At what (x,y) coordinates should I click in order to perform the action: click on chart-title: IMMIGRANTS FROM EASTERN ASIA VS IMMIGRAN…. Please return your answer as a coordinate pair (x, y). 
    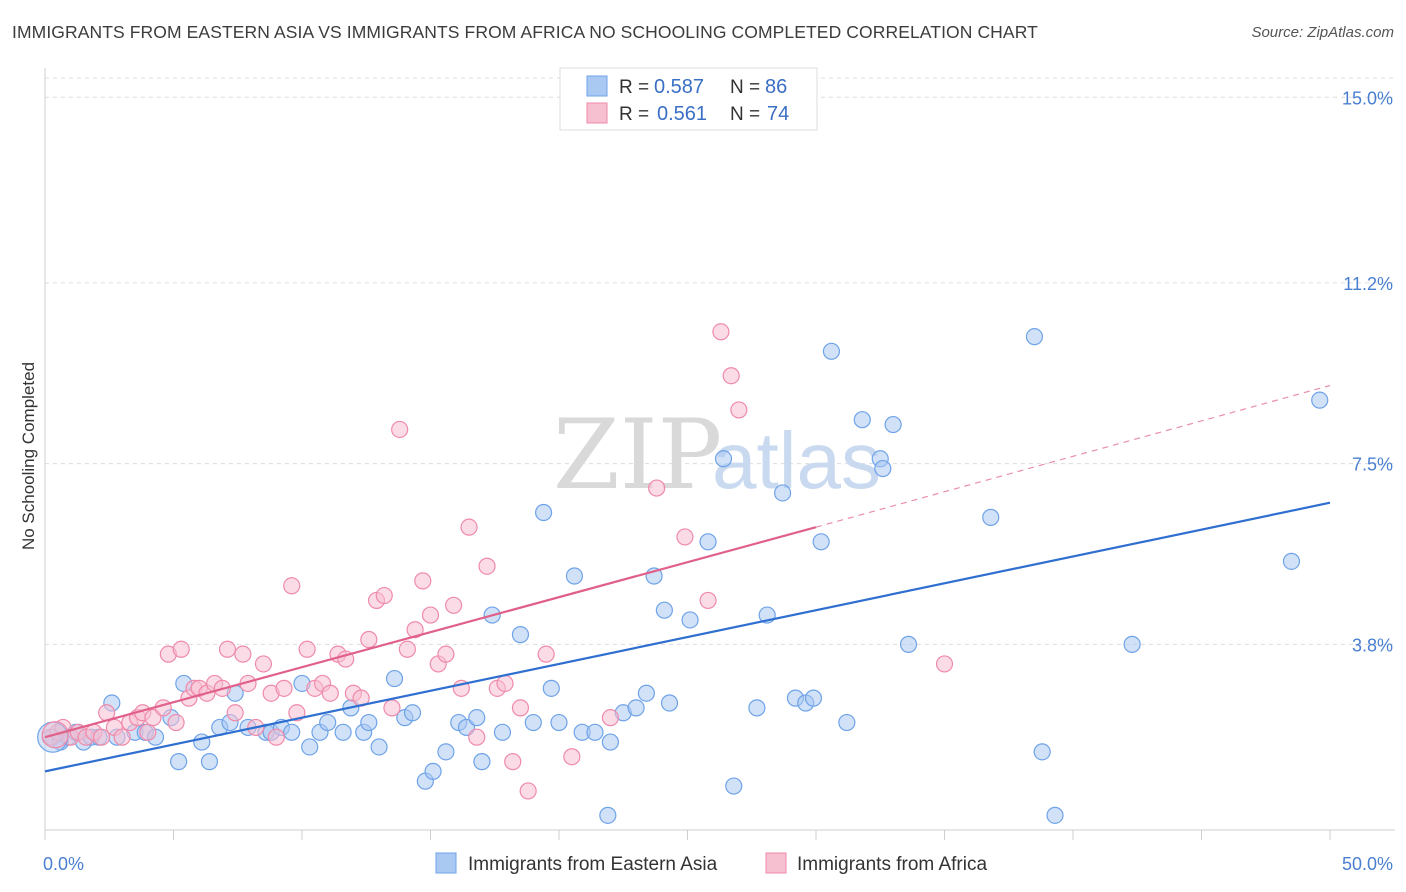
    Looking at the image, I should click on (525, 32).